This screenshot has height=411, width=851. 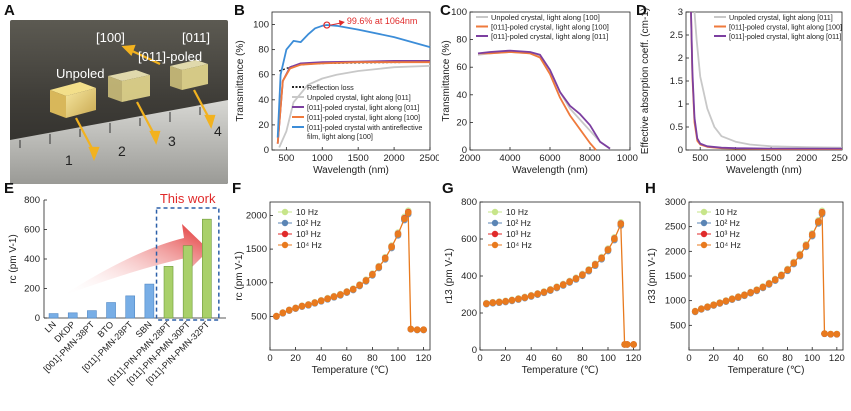 What do you see at coordinates (461, 95) in the screenshot?
I see `y-tick-label: 40` at bounding box center [461, 95].